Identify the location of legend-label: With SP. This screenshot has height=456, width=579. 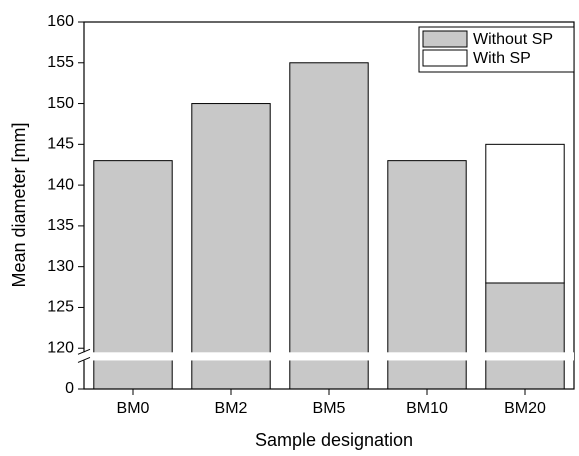
(502, 58).